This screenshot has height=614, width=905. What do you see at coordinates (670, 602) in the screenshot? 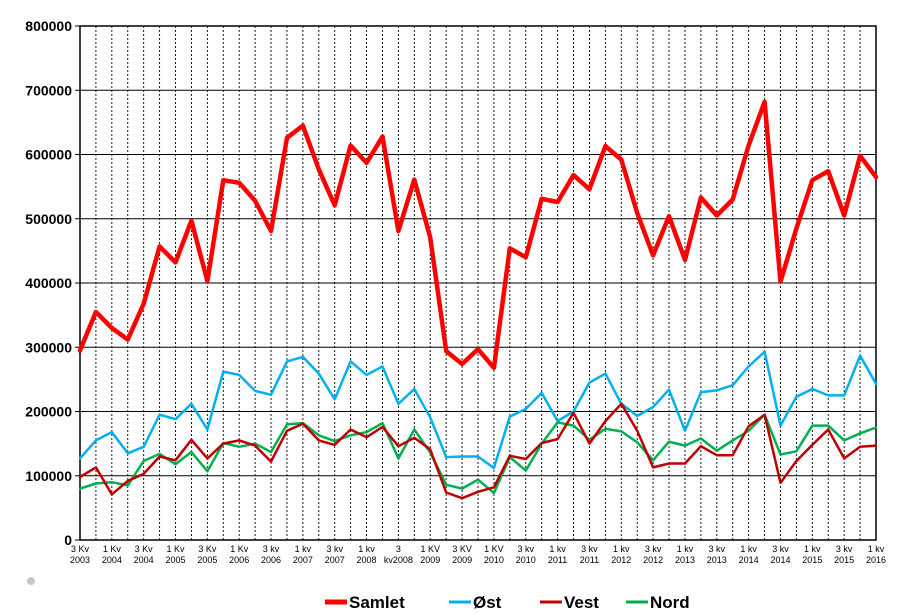
I see `legend-label: Nord` at bounding box center [670, 602].